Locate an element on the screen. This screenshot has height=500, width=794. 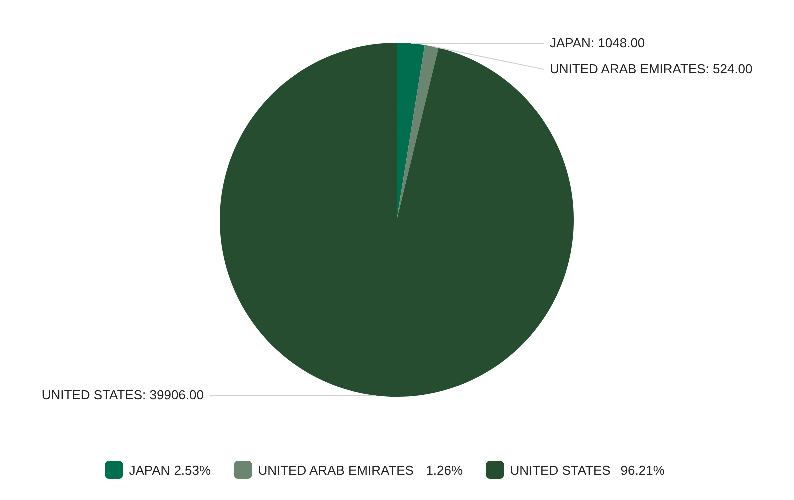
text: 96.21% is located at coordinates (643, 470).